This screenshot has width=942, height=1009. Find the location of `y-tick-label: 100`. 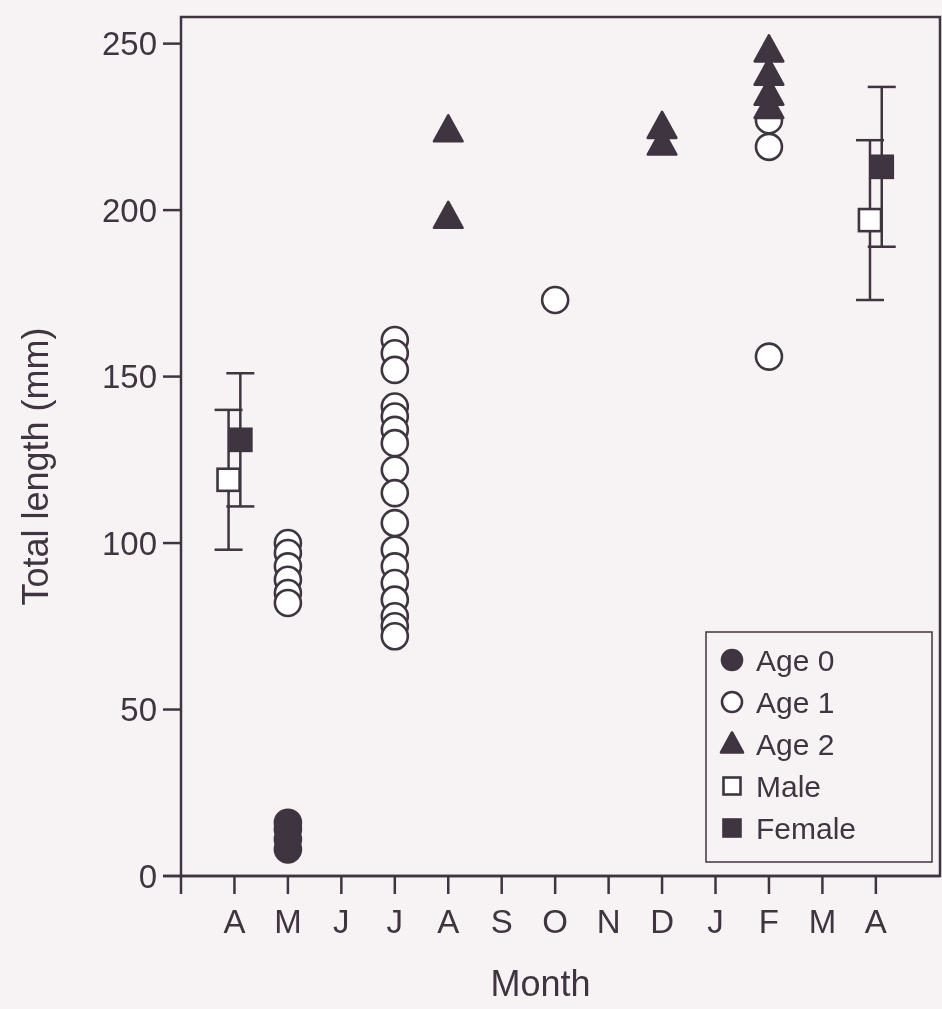

y-tick-label: 100 is located at coordinates (129, 543).